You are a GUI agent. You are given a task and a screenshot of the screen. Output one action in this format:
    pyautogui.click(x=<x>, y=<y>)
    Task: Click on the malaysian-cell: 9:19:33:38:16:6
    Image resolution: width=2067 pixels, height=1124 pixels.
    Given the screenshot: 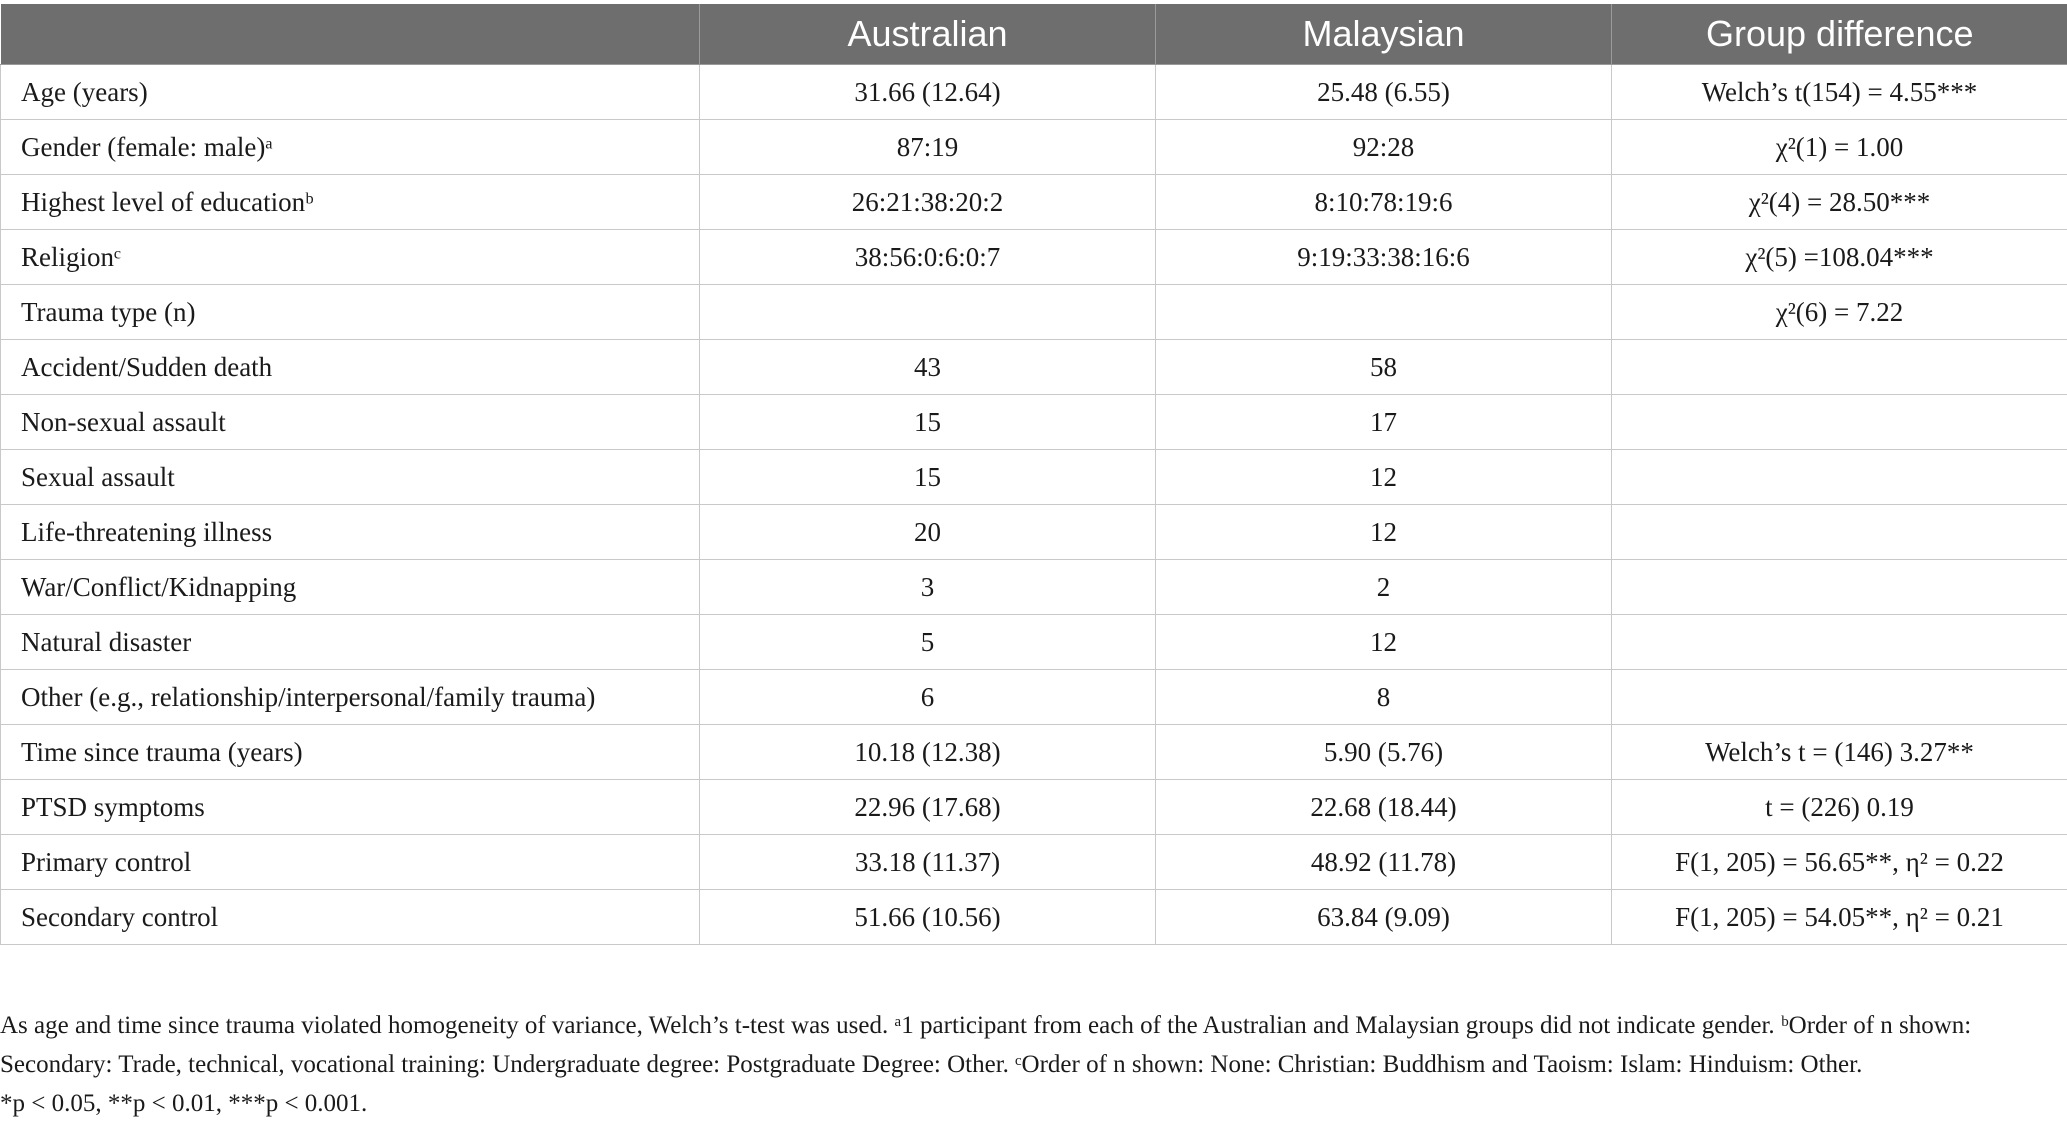 What is the action you would take?
    pyautogui.click(x=1383, y=257)
    